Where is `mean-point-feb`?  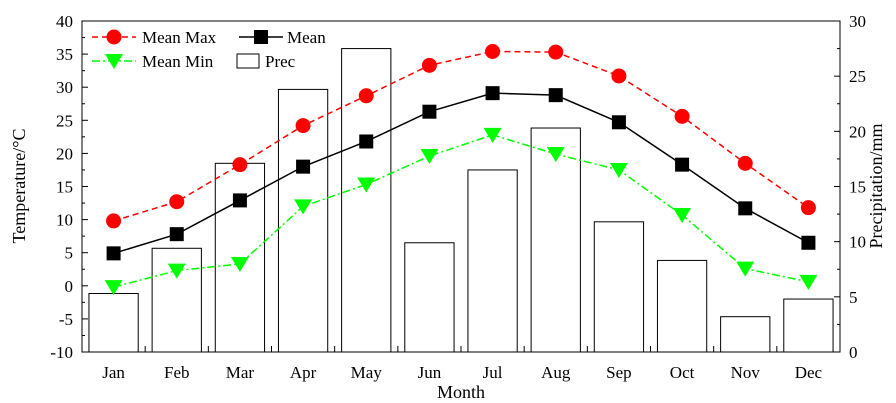
mean-point-feb is located at coordinates (176, 234).